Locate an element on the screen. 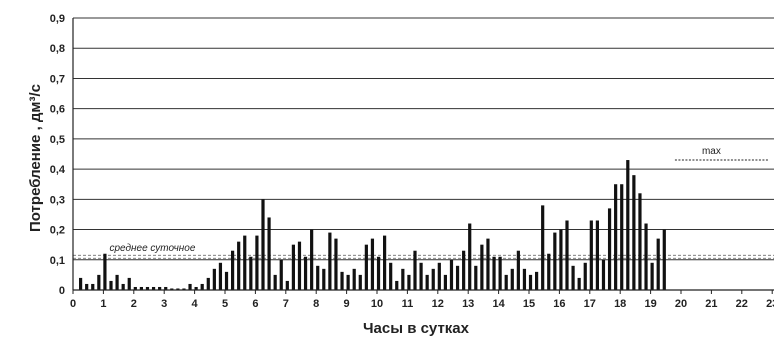  x-tick-label: 2 is located at coordinates (134, 304).